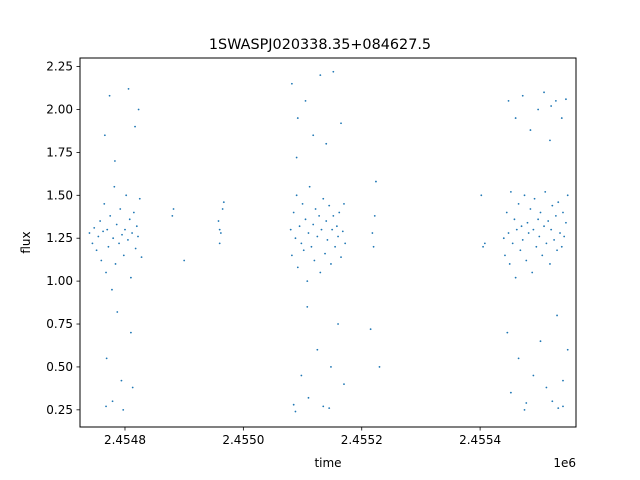 The height and width of the screenshot is (480, 640). Describe the element at coordinates (59, 152) in the screenshot. I see `y-tick-label: 1.75` at that location.